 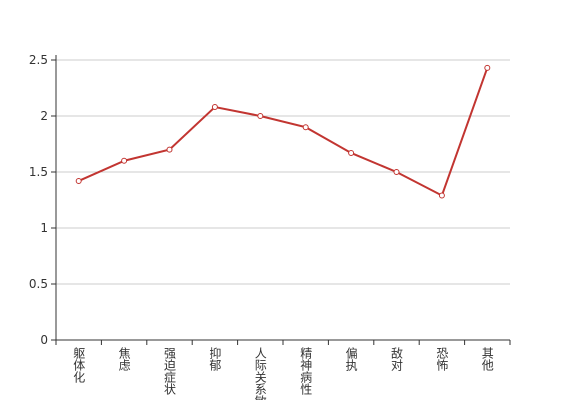 I want to click on x-tick-label: 恐怖, so click(x=442, y=359).